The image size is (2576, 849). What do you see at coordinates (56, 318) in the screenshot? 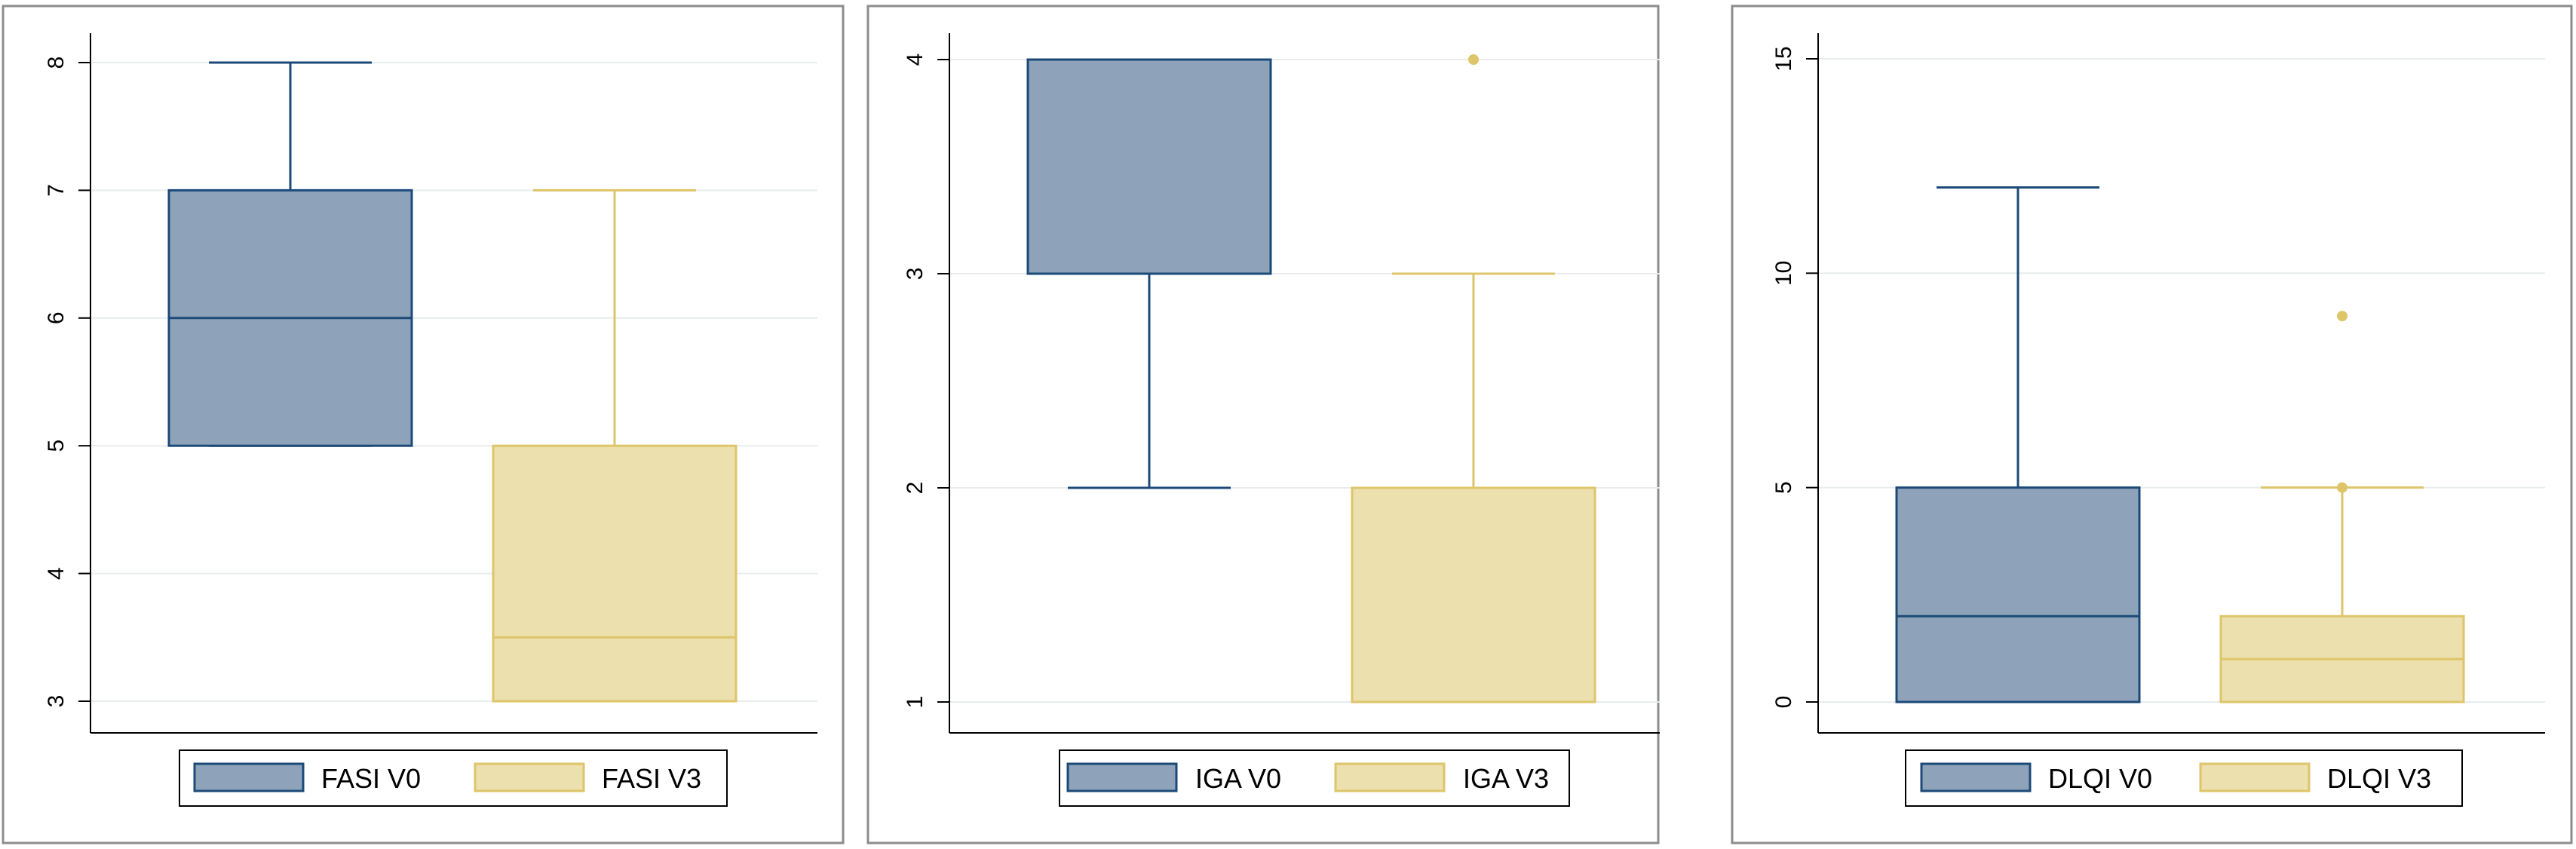
I see `y-tick-label: 6` at bounding box center [56, 318].